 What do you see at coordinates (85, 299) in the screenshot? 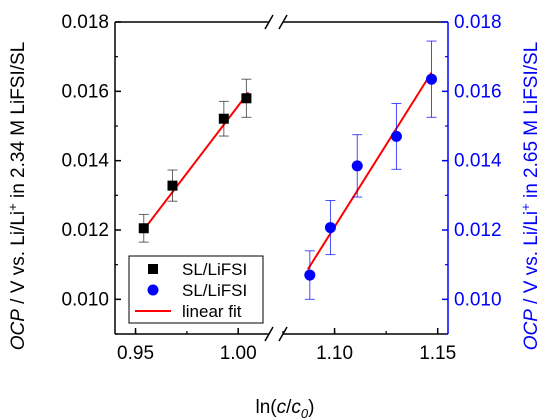
I see `left-y-tick-label: 0.010` at bounding box center [85, 299].